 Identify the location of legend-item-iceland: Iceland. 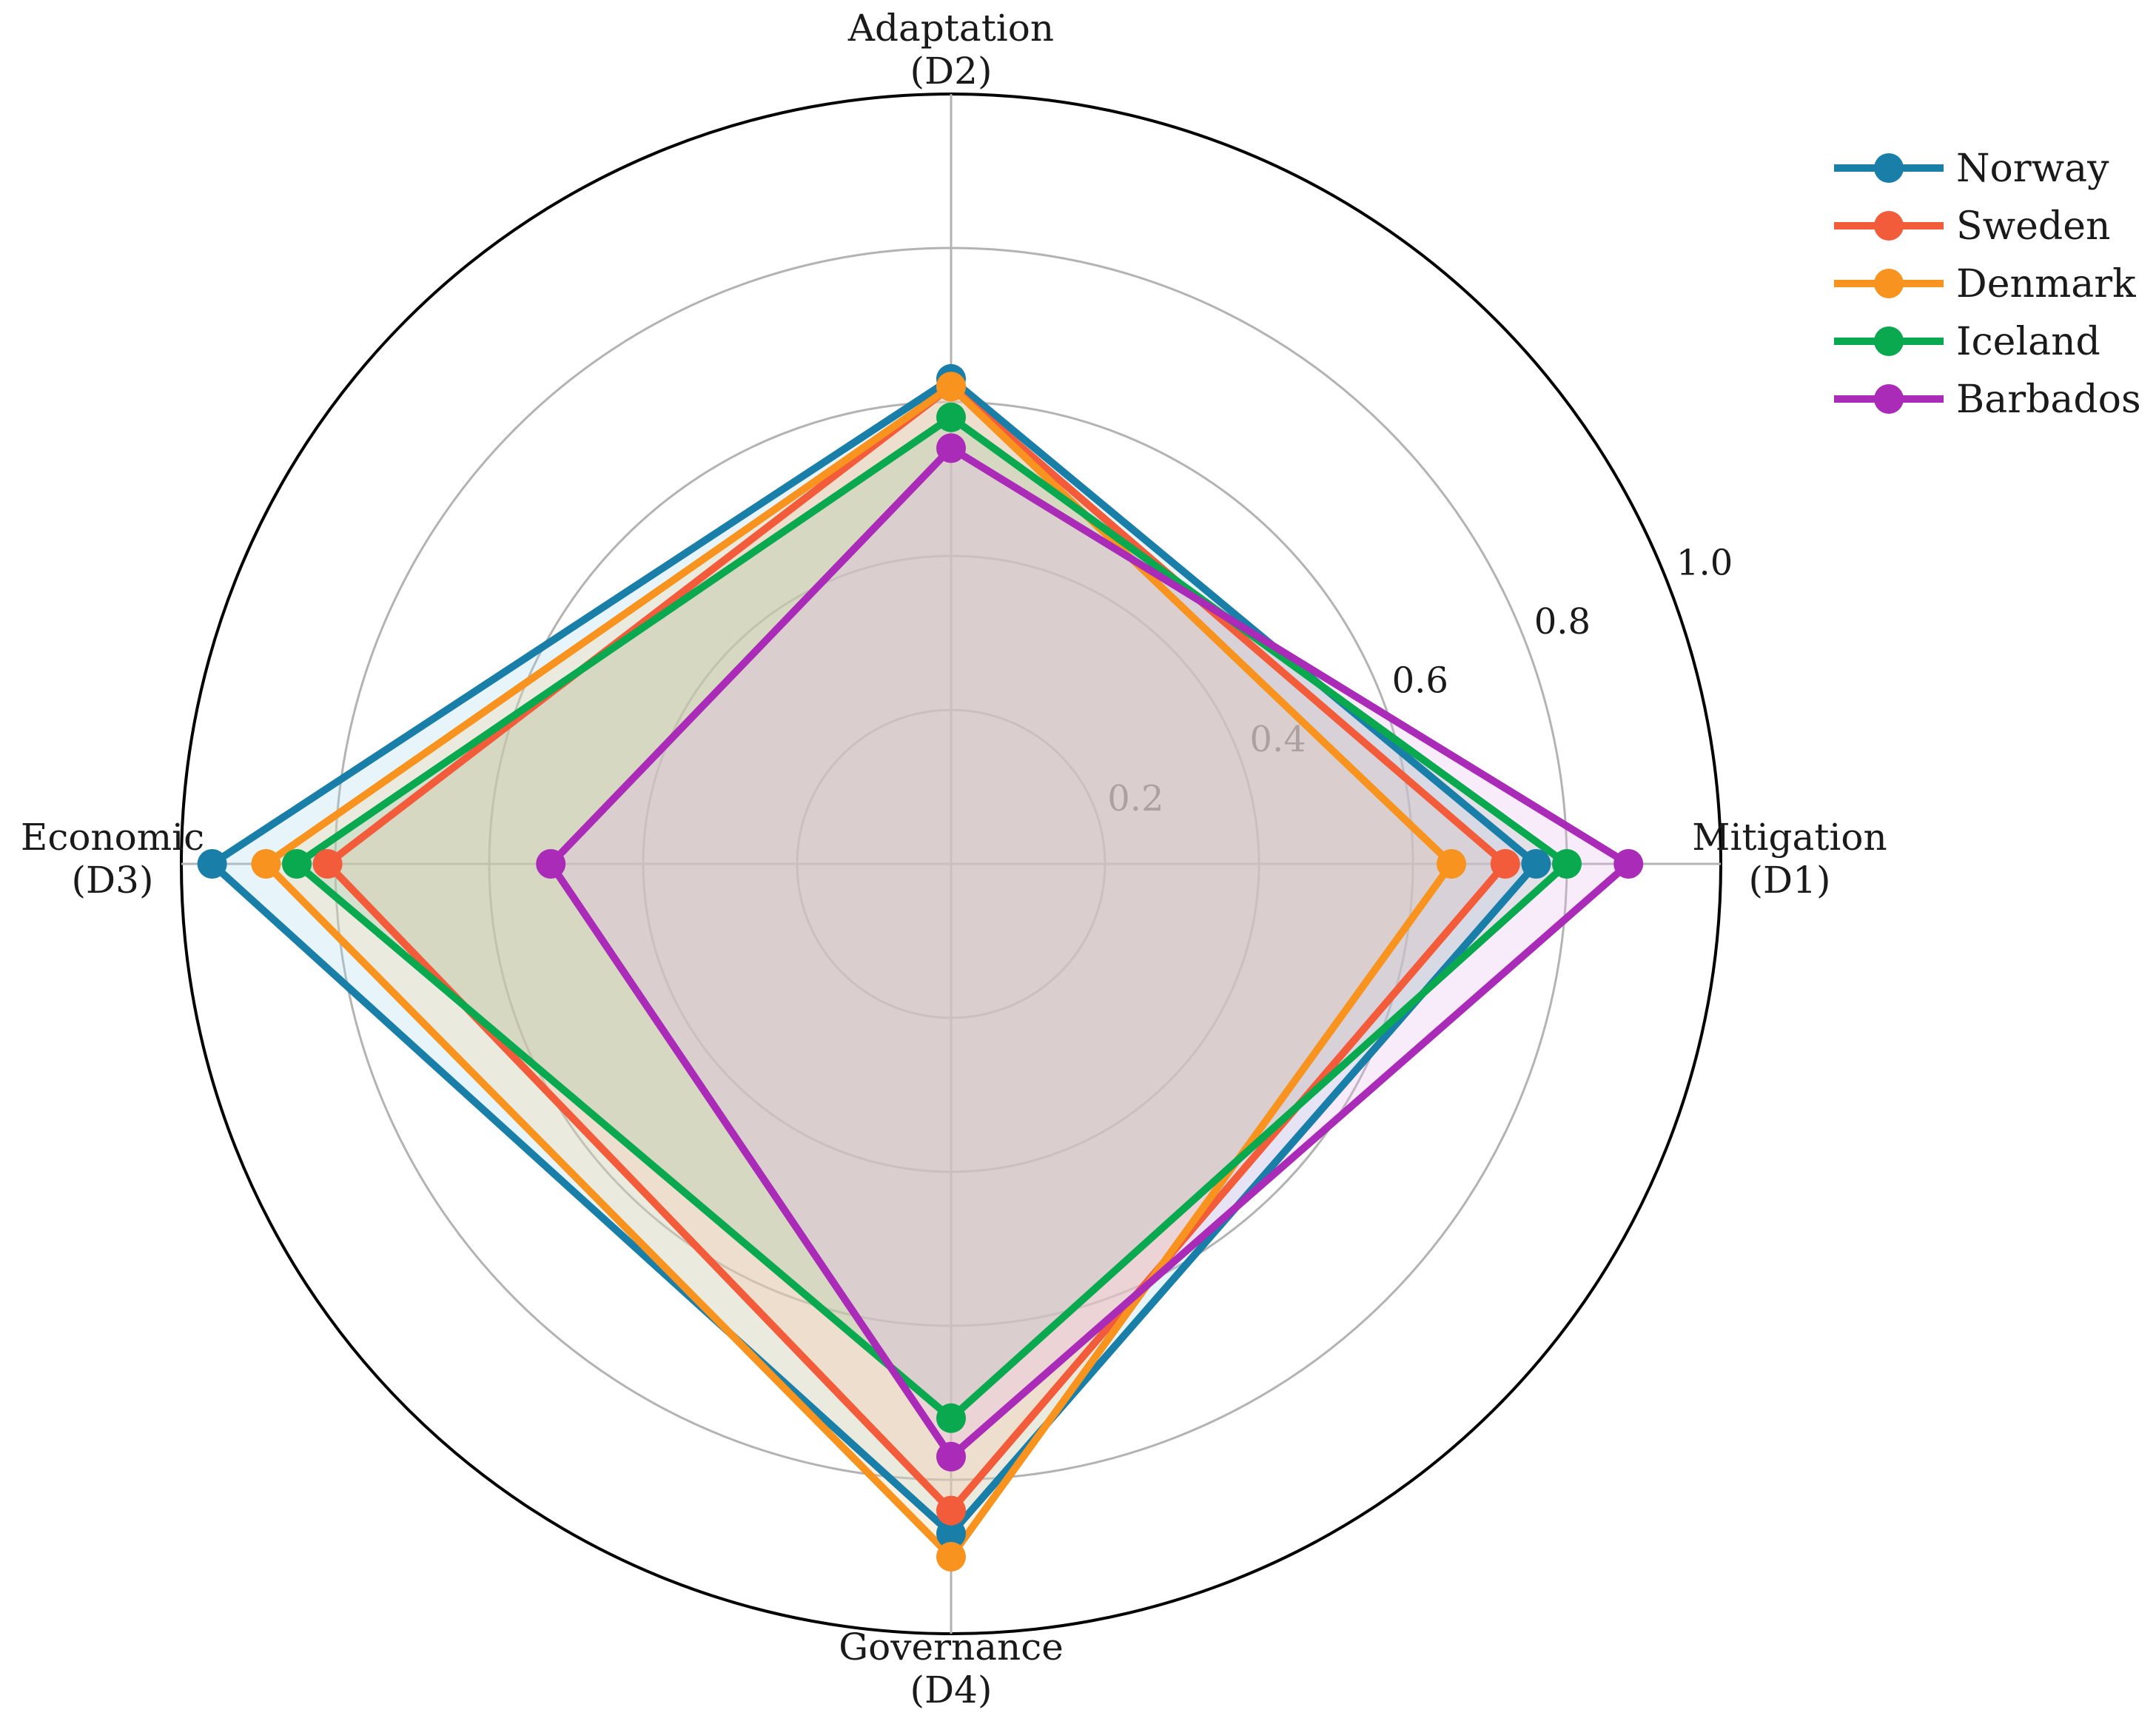
(1967, 342).